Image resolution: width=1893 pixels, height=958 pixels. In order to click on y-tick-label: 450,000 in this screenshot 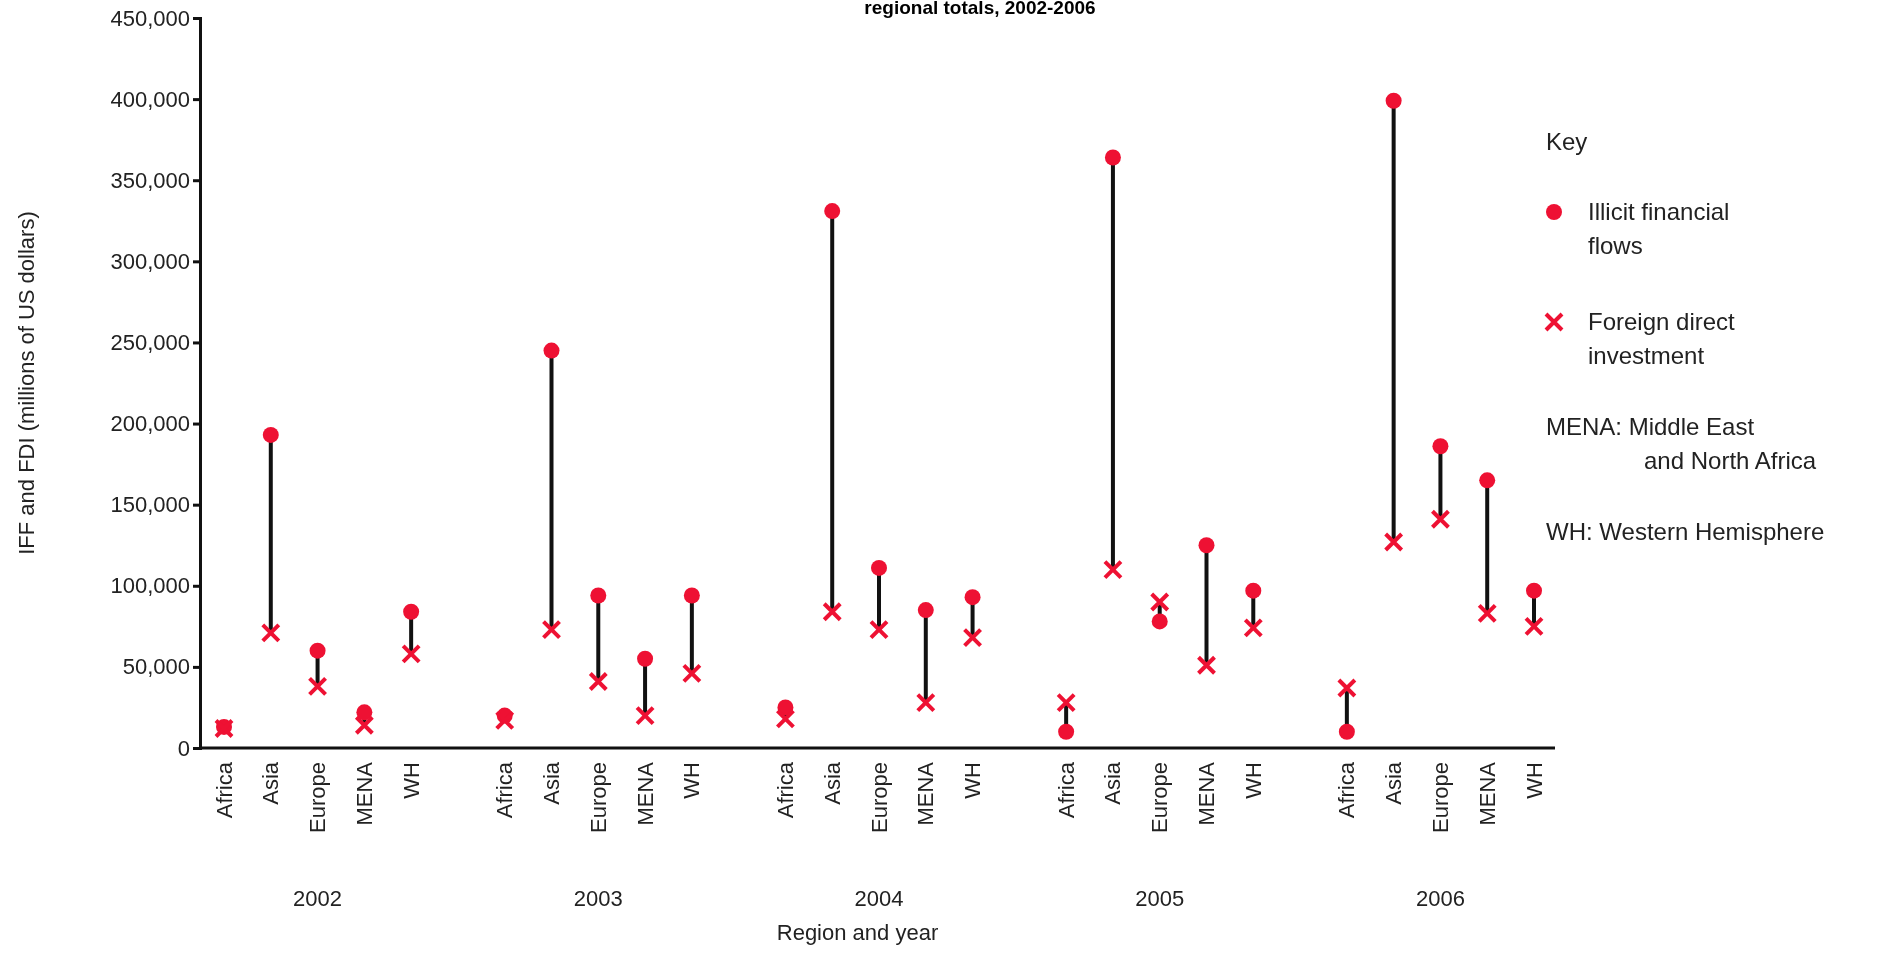, I will do `click(150, 18)`.